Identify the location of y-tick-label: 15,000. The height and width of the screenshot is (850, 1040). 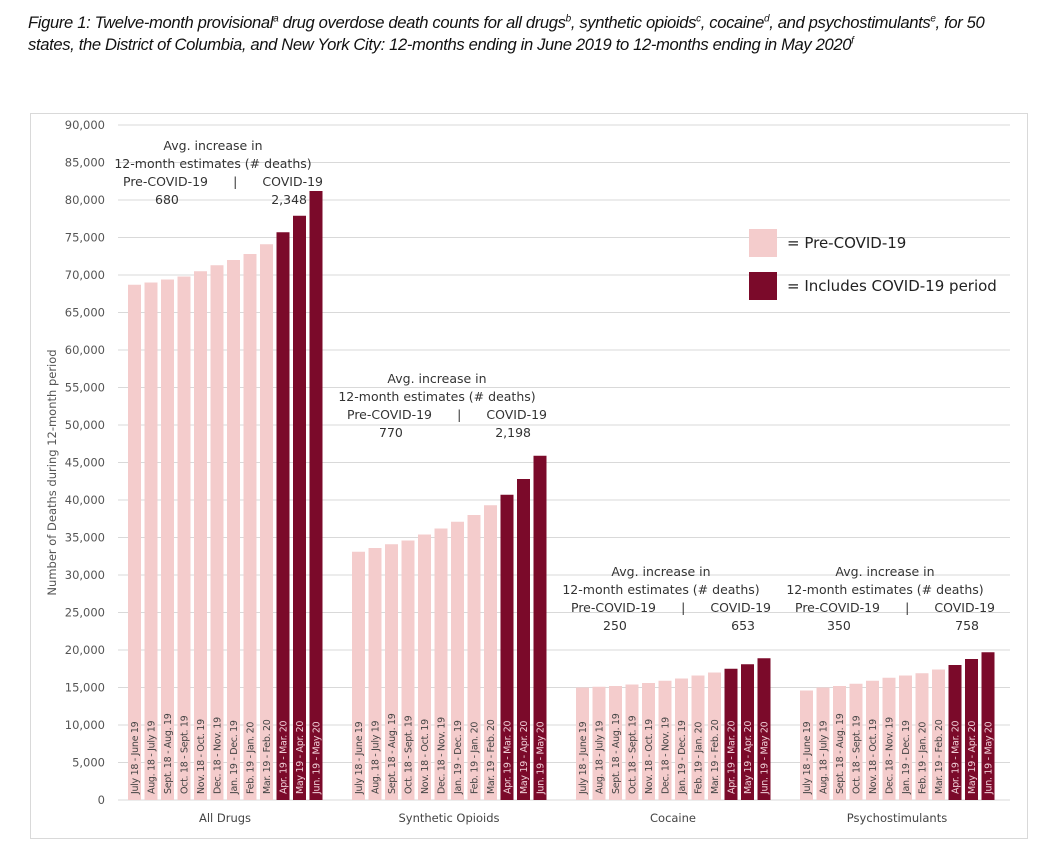
(85, 688).